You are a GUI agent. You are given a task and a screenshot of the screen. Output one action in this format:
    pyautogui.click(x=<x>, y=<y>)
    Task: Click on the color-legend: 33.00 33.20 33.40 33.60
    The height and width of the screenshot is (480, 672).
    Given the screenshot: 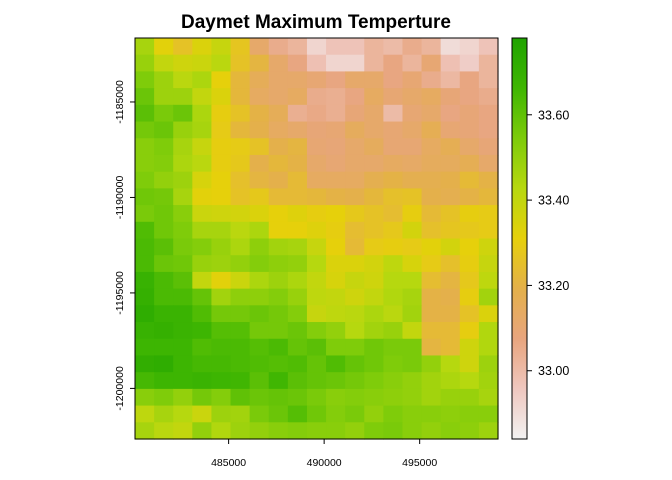 What is the action you would take?
    pyautogui.click(x=540, y=238)
    